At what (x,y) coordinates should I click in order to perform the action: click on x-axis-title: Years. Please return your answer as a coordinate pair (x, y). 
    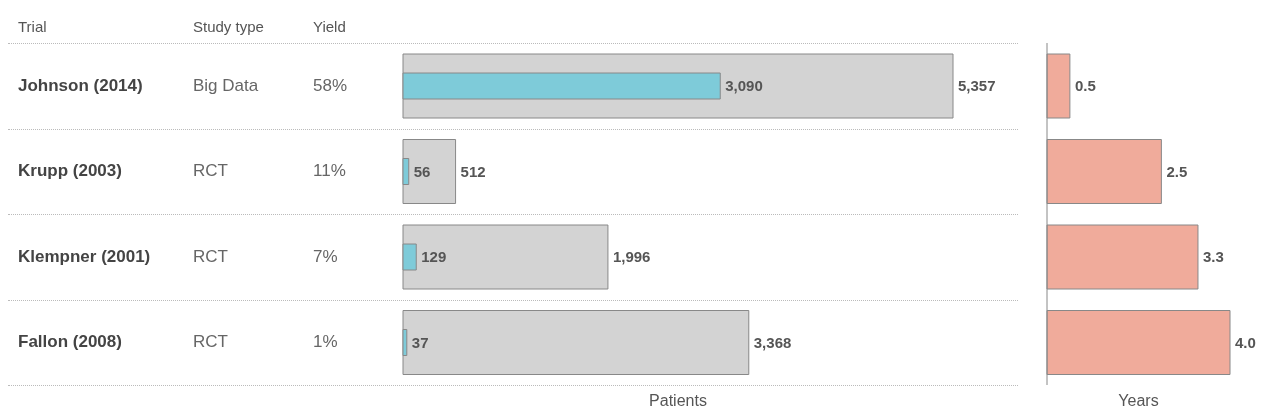
    Looking at the image, I should click on (1138, 401).